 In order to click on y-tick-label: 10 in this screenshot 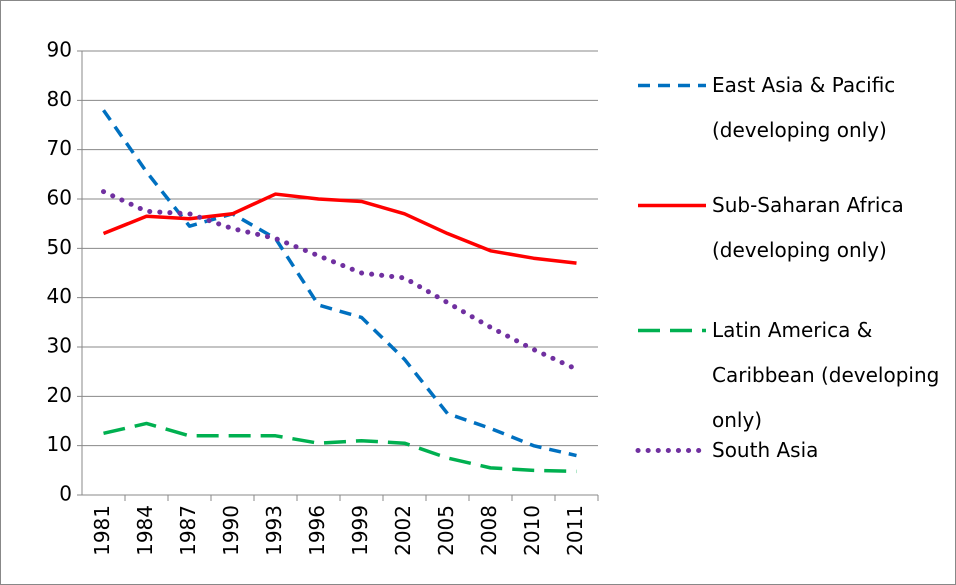, I will do `click(59, 444)`.